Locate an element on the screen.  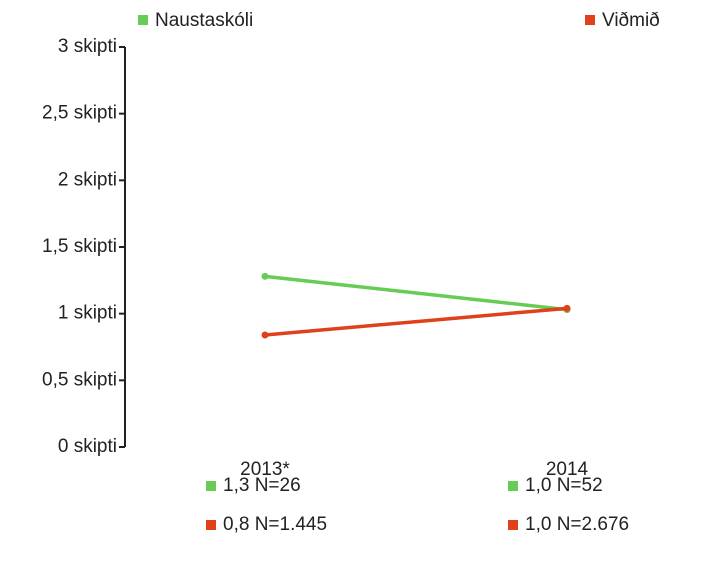
x-tick-label: 2014 is located at coordinates (567, 469).